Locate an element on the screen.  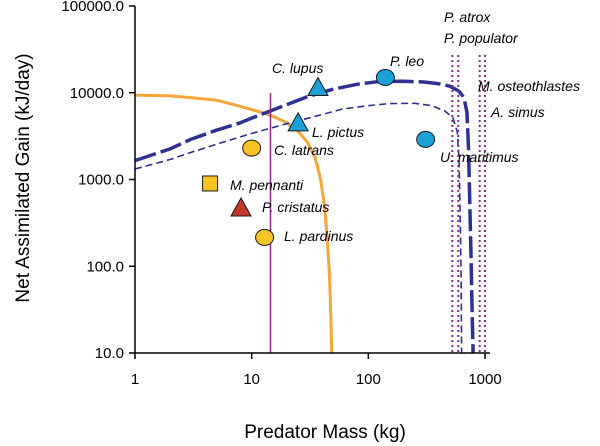
x-axis-title: Predator Mass (kg) is located at coordinates (325, 432).